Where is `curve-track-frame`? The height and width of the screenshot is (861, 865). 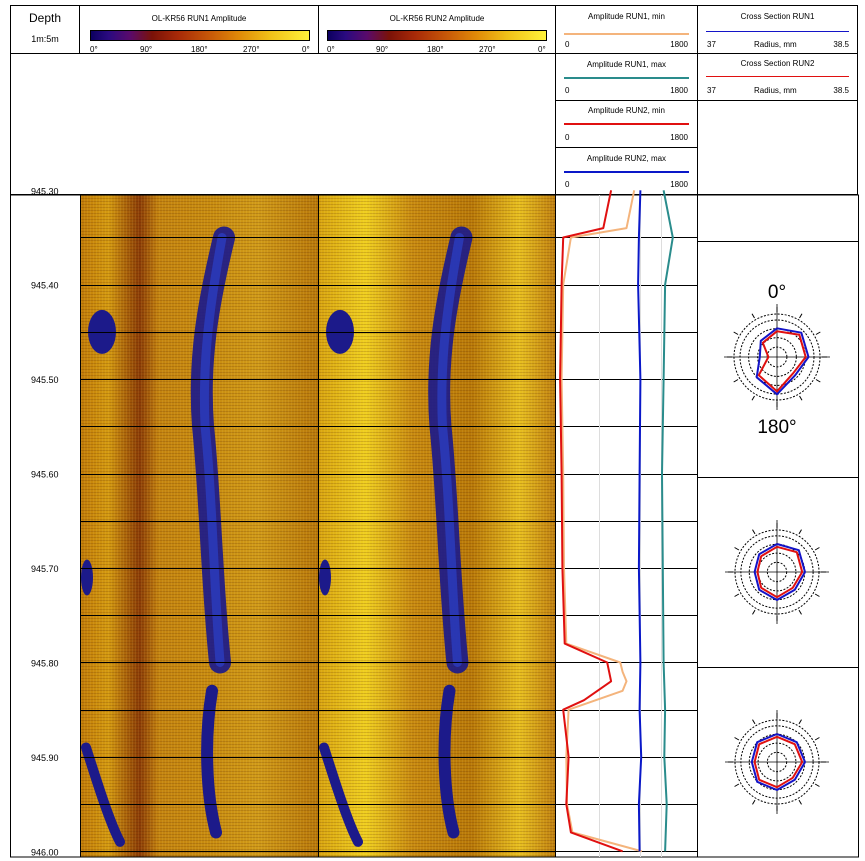
curve-track-frame is located at coordinates (626, 526).